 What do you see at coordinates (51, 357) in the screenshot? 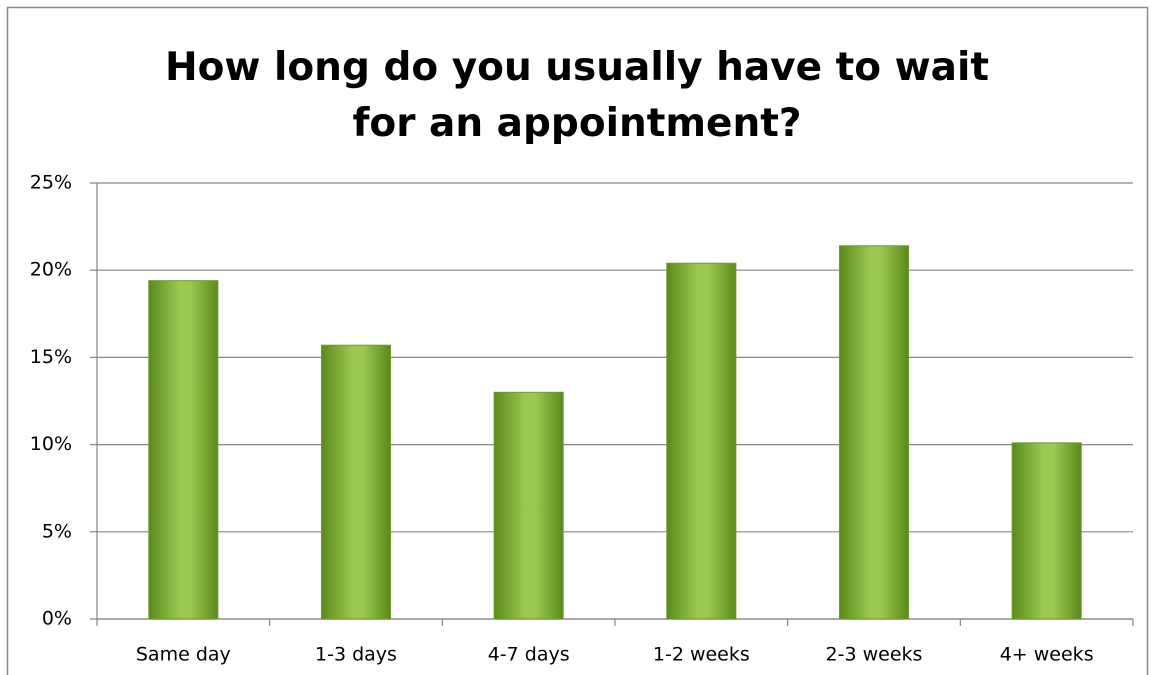
I see `y-tick-label: 15%` at bounding box center [51, 357].